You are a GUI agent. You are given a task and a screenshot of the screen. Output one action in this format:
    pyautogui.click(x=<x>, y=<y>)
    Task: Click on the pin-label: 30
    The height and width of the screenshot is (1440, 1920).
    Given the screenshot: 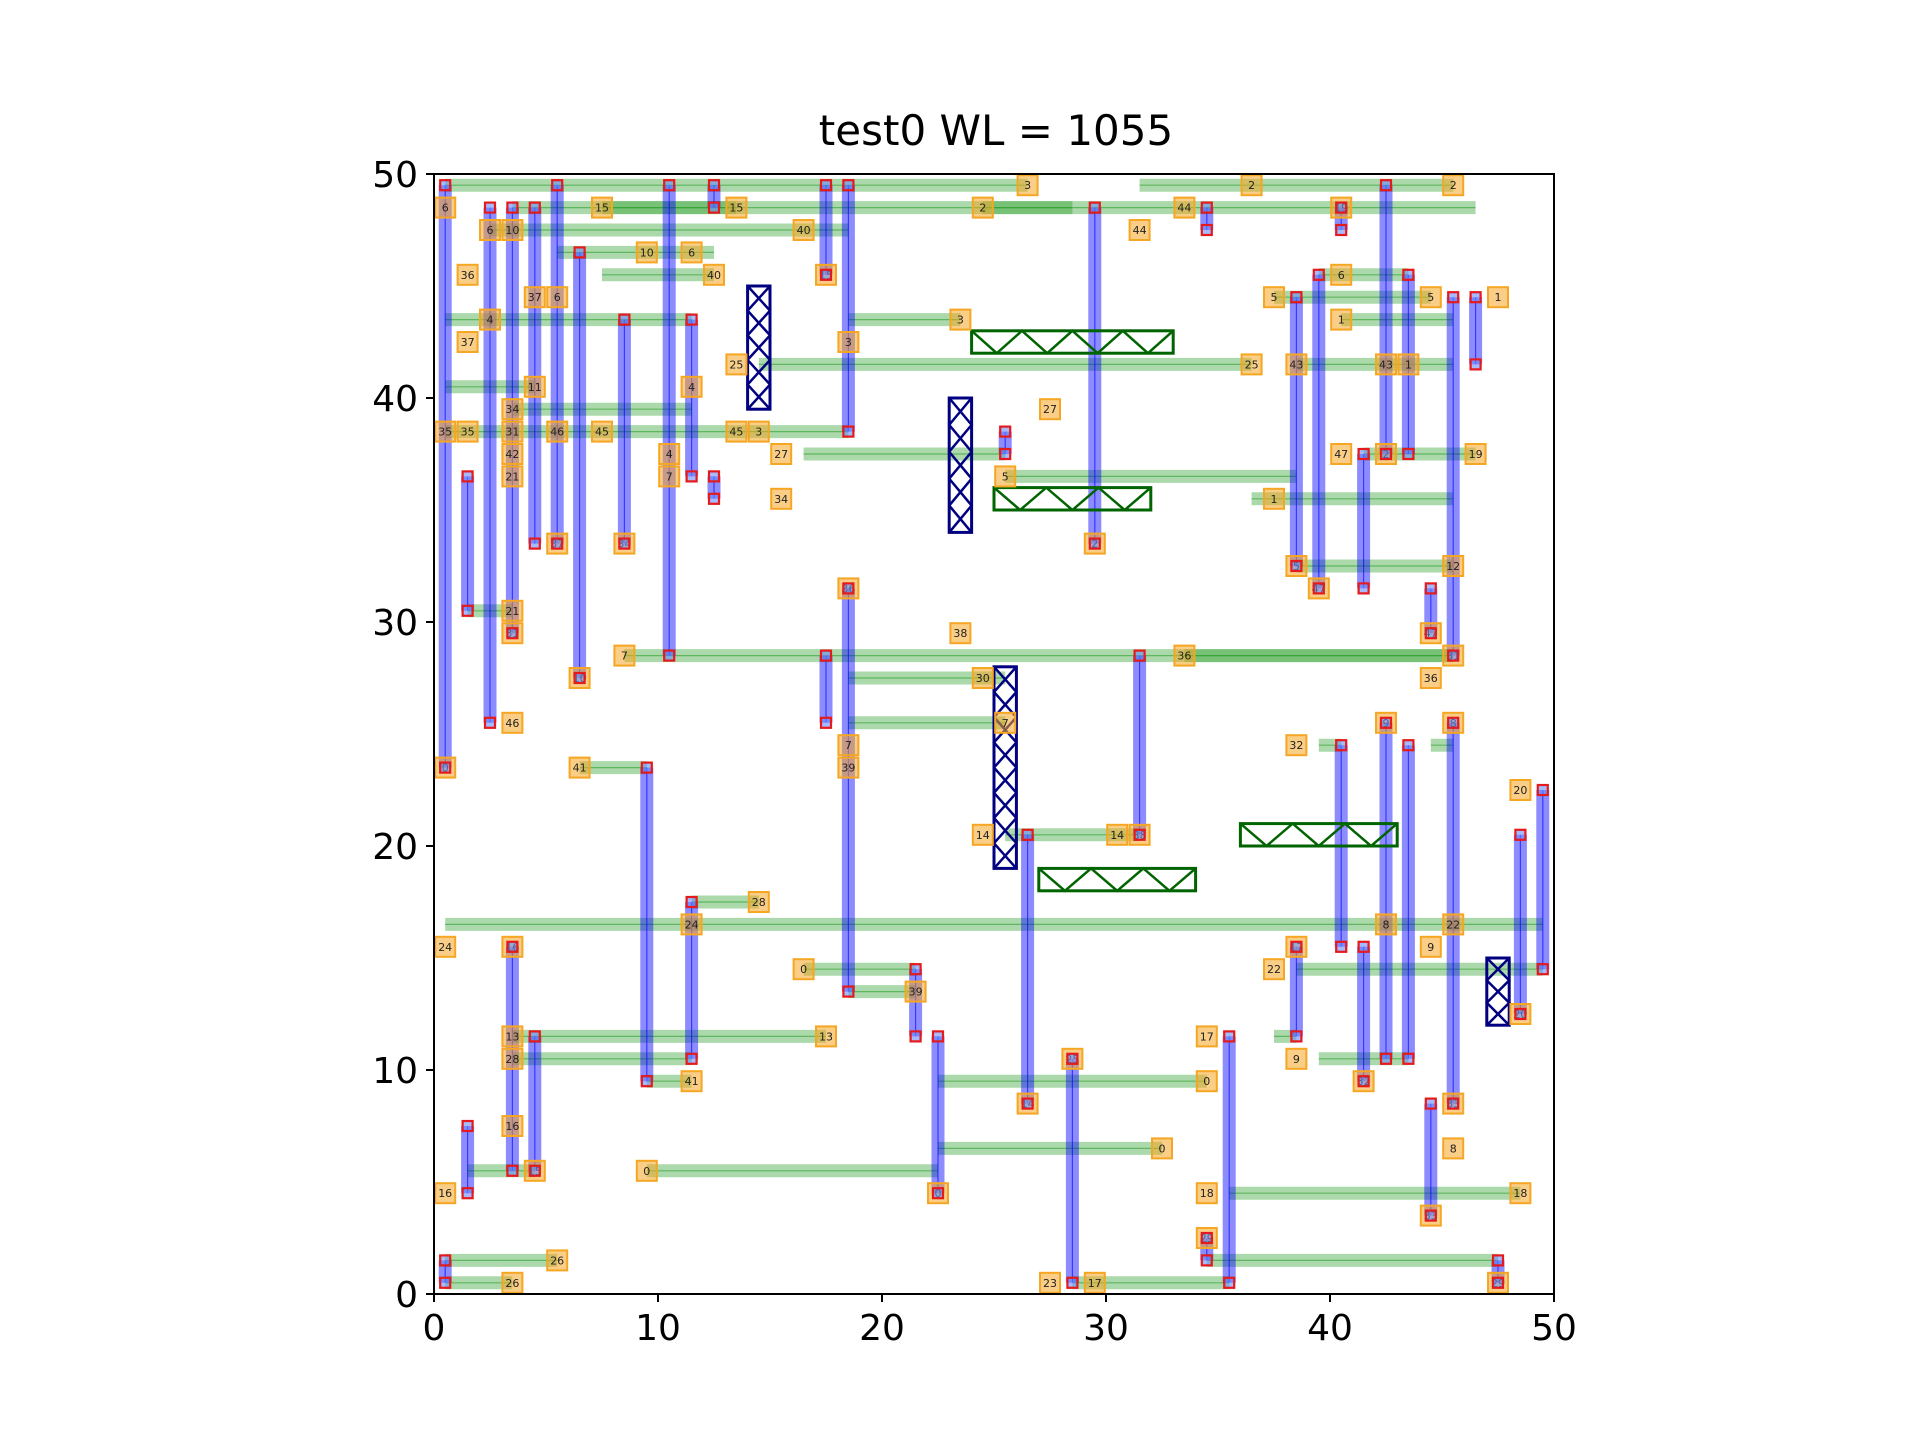 What is the action you would take?
    pyautogui.click(x=983, y=678)
    